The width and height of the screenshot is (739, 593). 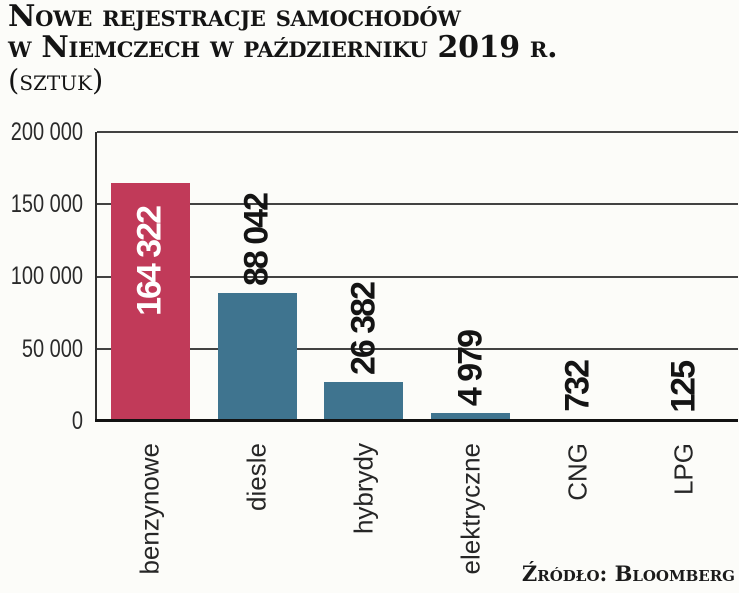 What do you see at coordinates (470, 509) in the screenshot?
I see `category-label-elektryczne: elektryczne` at bounding box center [470, 509].